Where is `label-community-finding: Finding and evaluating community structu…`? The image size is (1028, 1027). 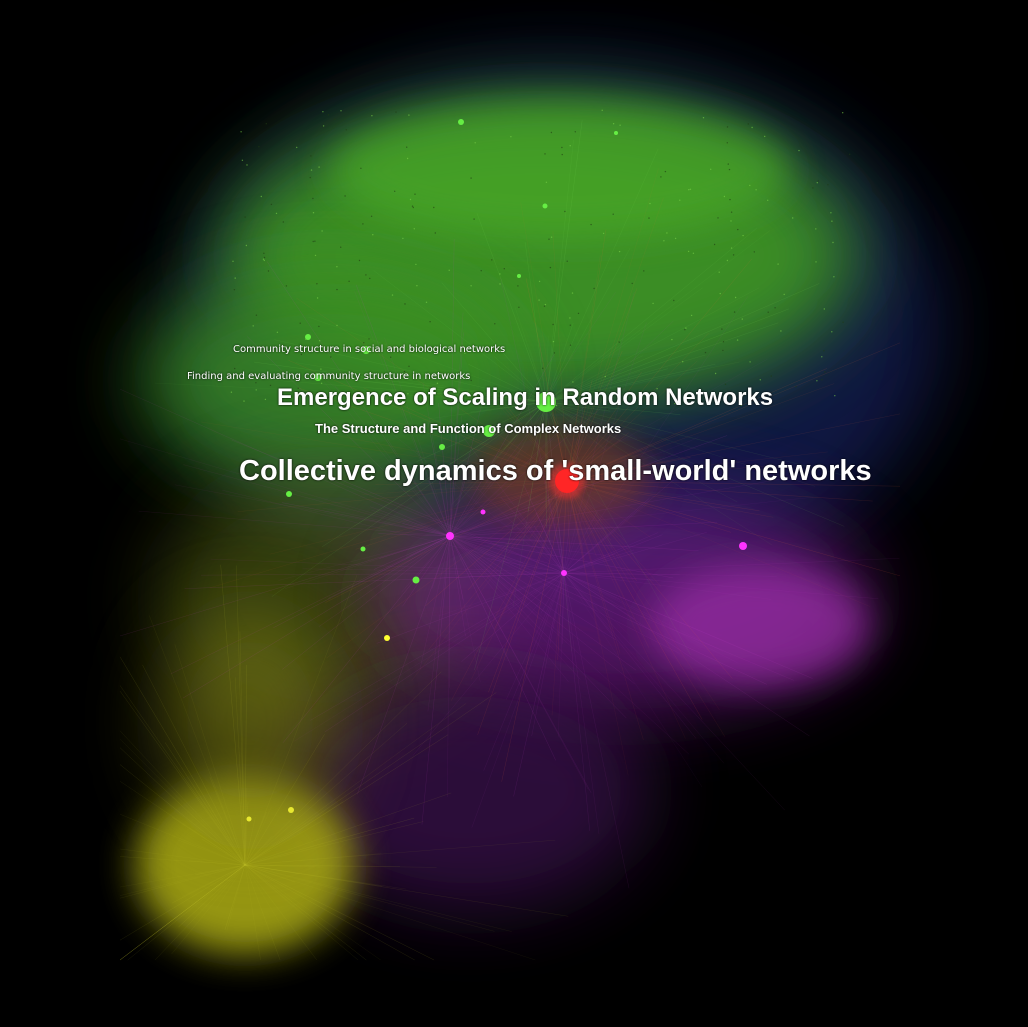
label-community-finding: Finding and evaluating community structu… is located at coordinates (329, 376).